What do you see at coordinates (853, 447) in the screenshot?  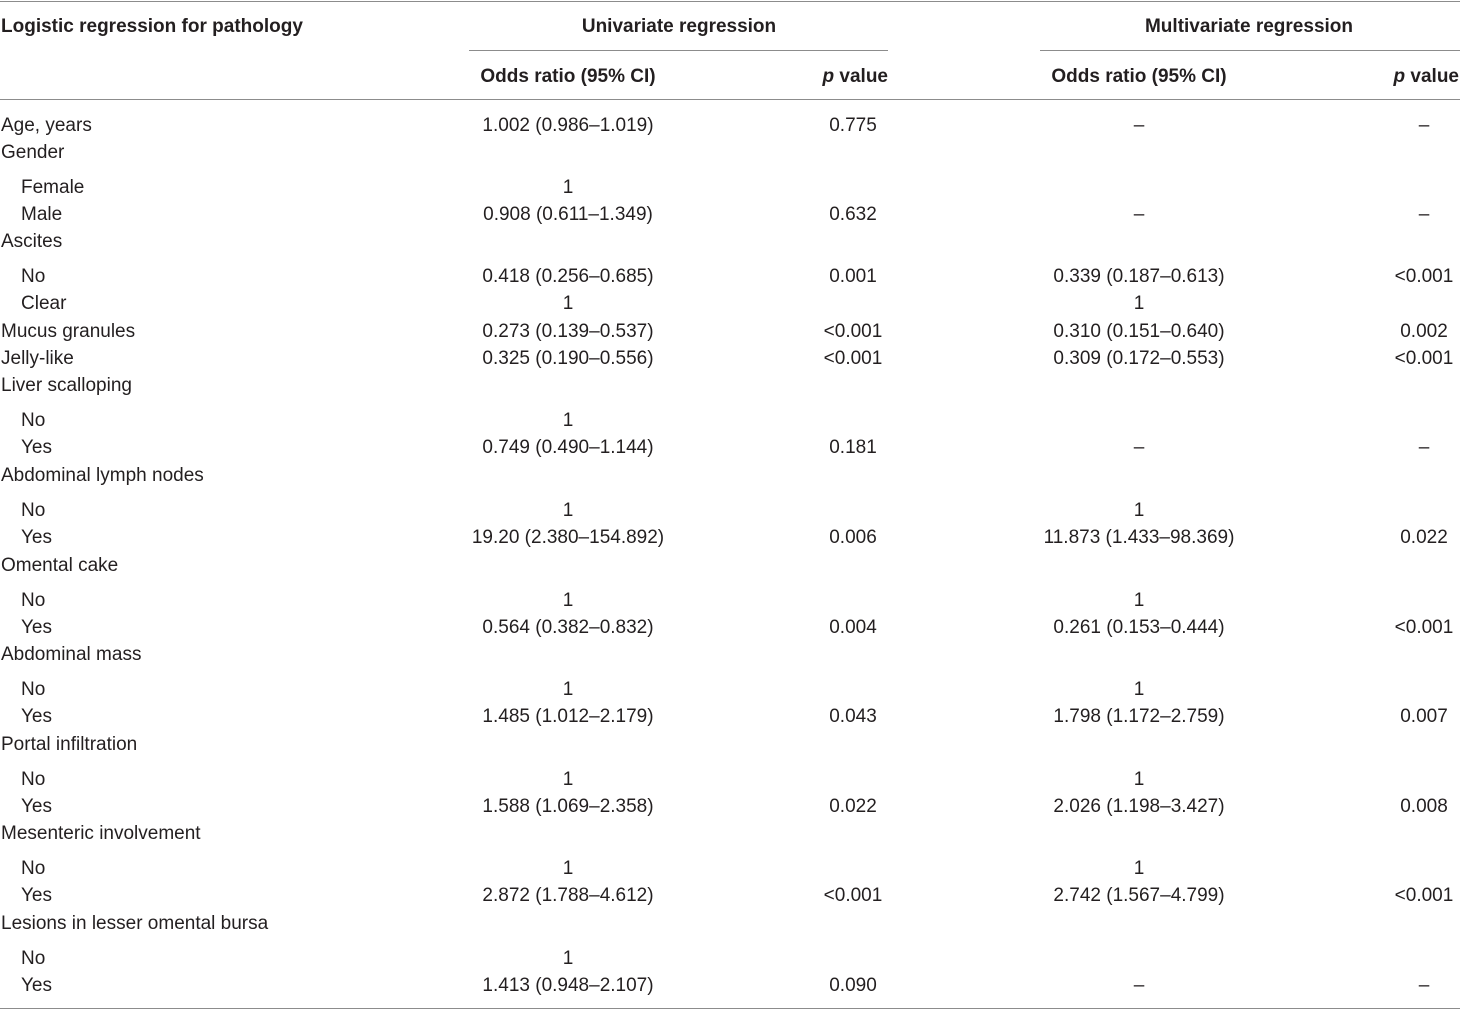 I see `univariate-p-value: 0.181` at bounding box center [853, 447].